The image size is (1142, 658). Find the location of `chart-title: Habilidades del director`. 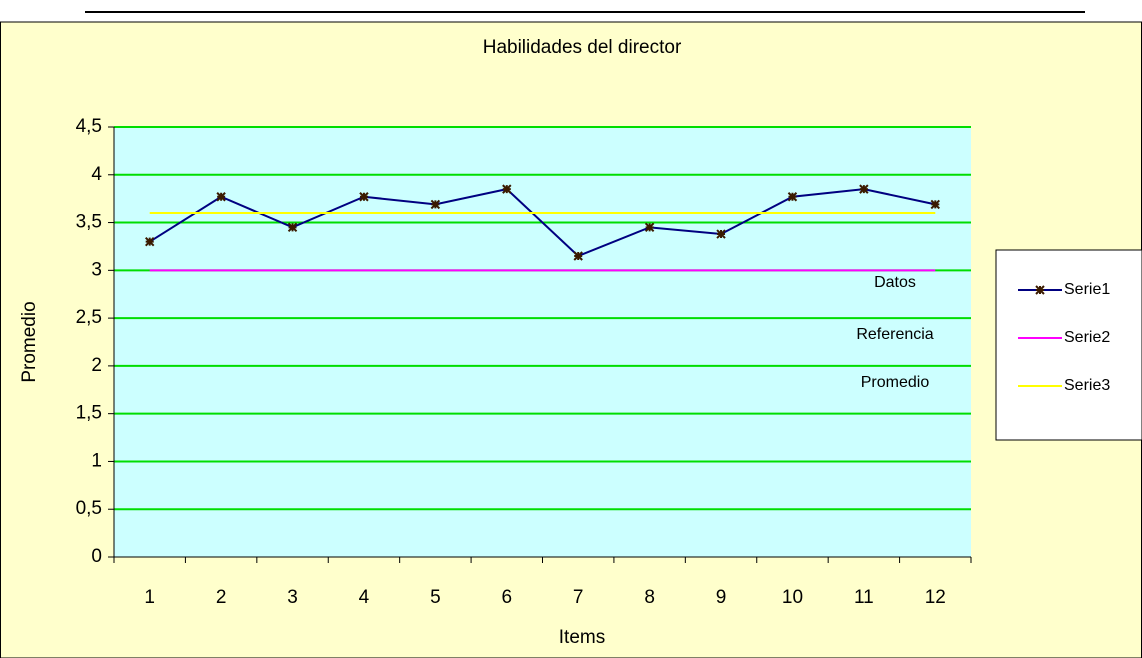

chart-title: Habilidades del director is located at coordinates (582, 47).